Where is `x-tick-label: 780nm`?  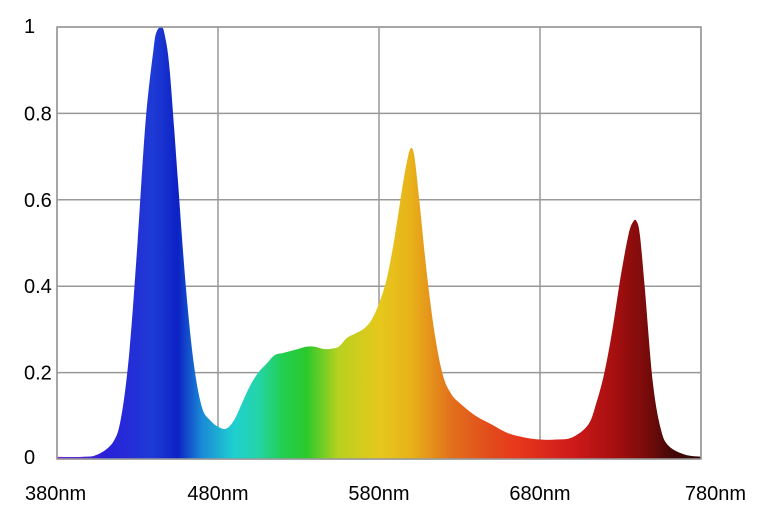 x-tick-label: 780nm is located at coordinates (715, 494).